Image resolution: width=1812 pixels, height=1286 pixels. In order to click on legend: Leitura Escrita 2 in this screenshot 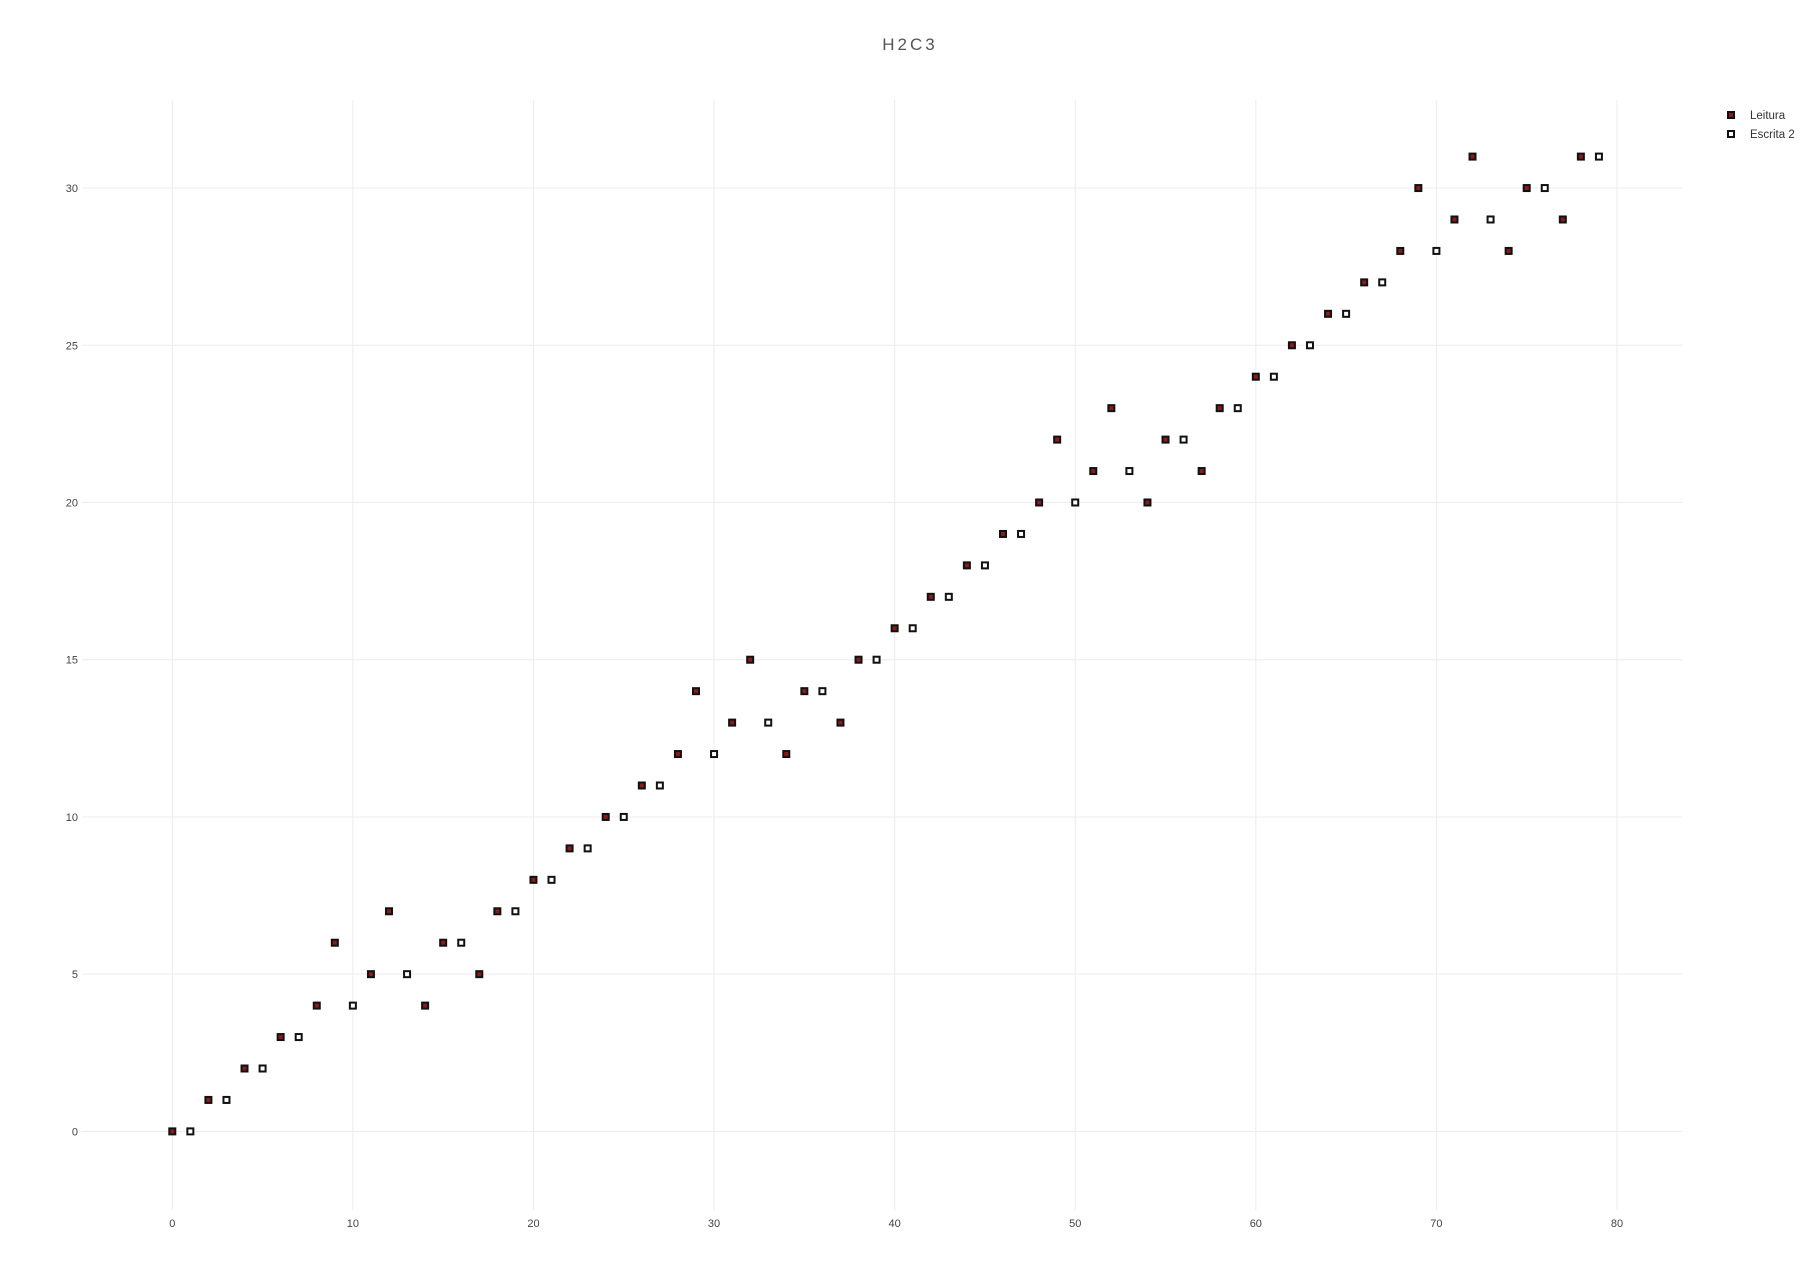, I will do `click(1761, 125)`.